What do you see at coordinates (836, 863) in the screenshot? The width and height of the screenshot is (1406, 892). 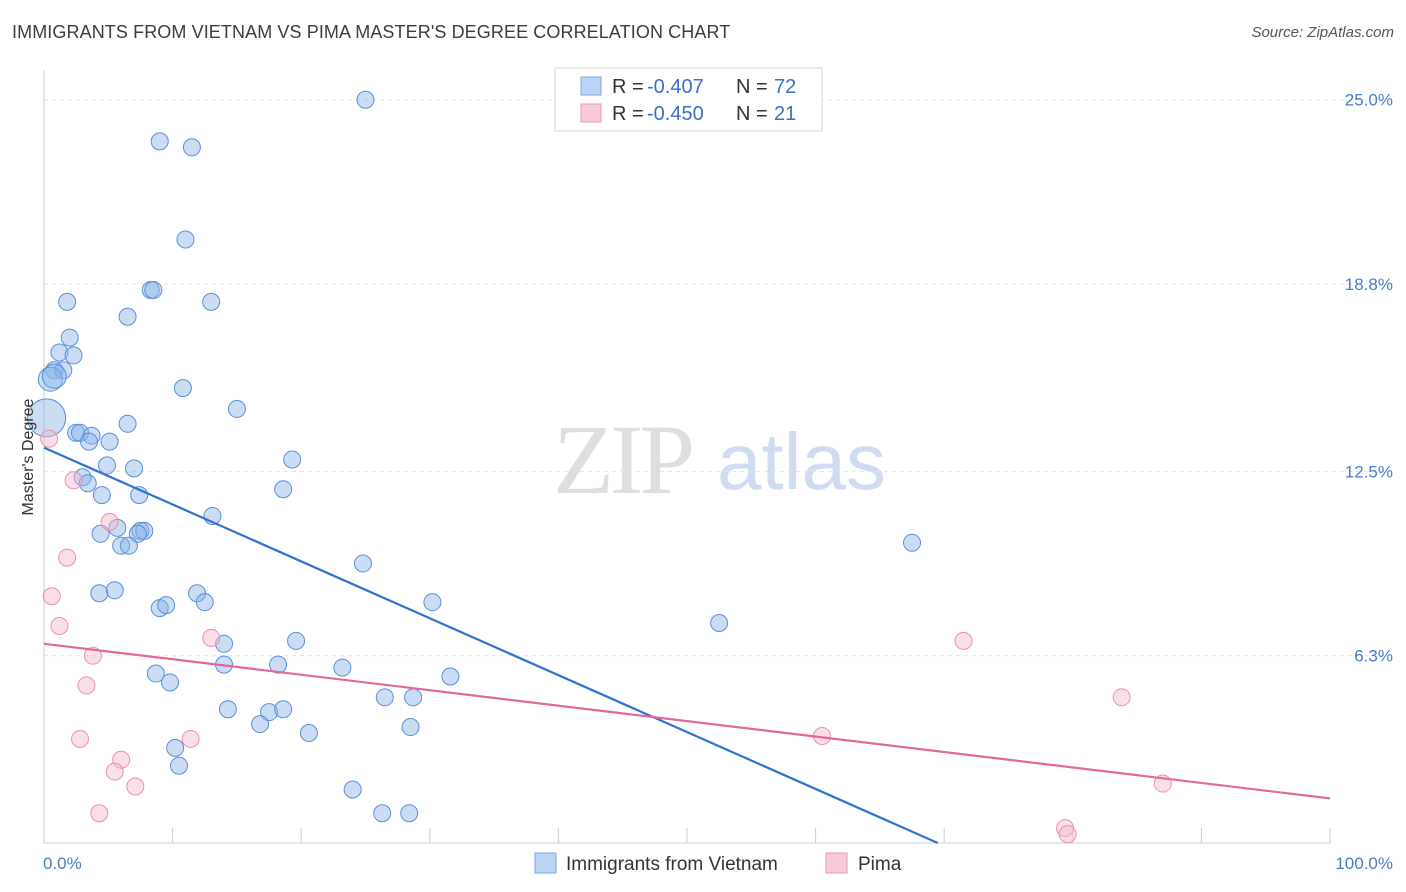 I see `bottom-legend-swatch-pima` at bounding box center [836, 863].